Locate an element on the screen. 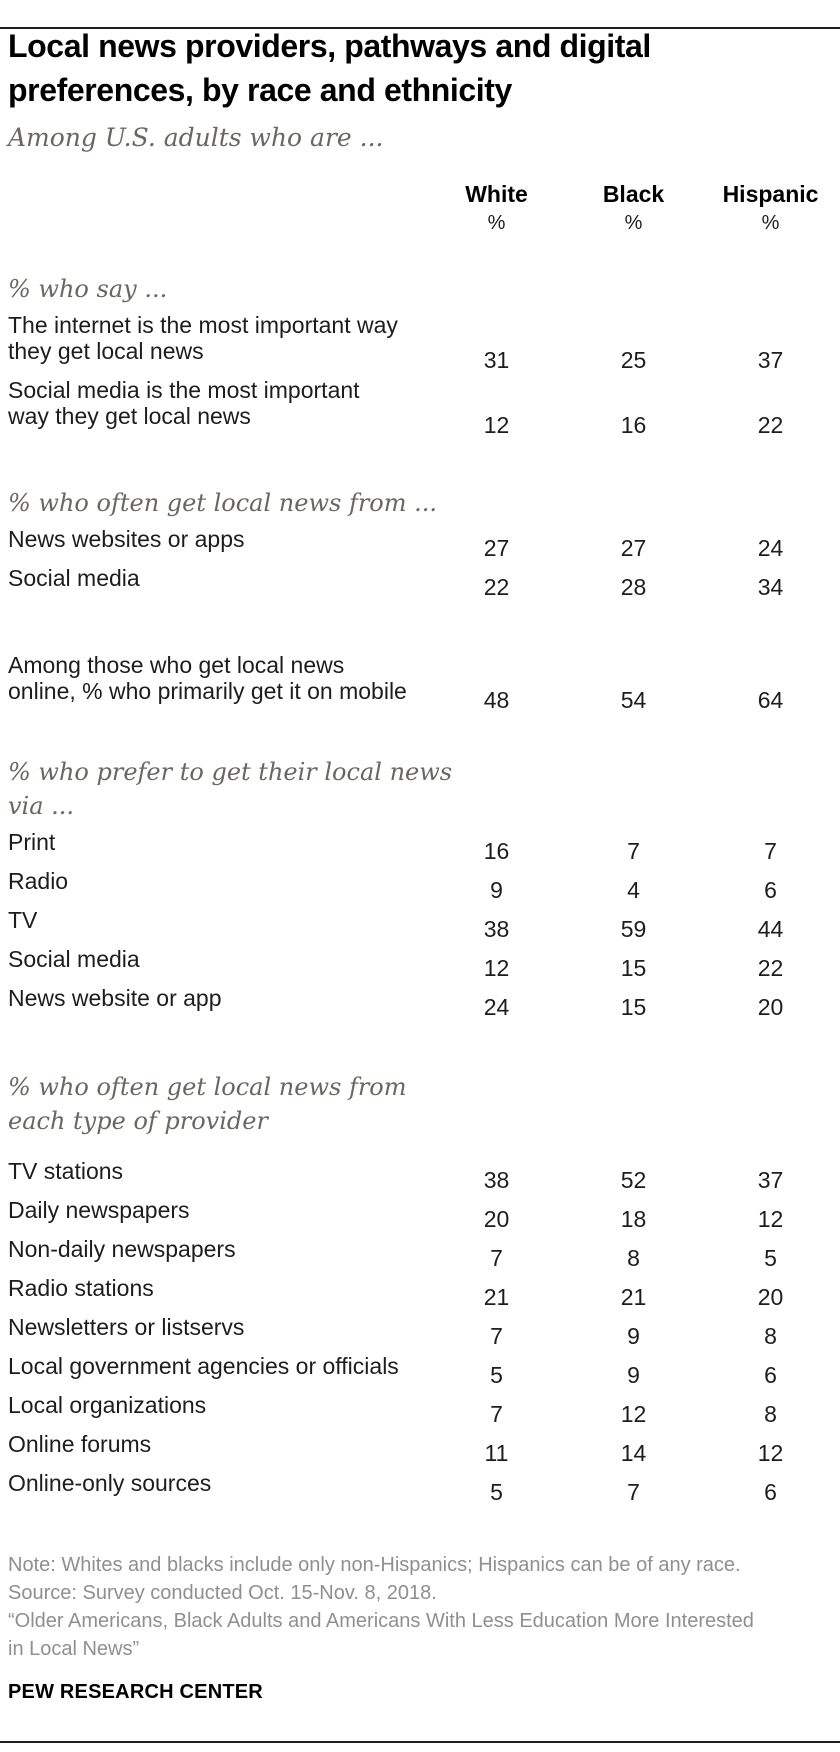  column-header-hispanic: Hispanic is located at coordinates (770, 194).